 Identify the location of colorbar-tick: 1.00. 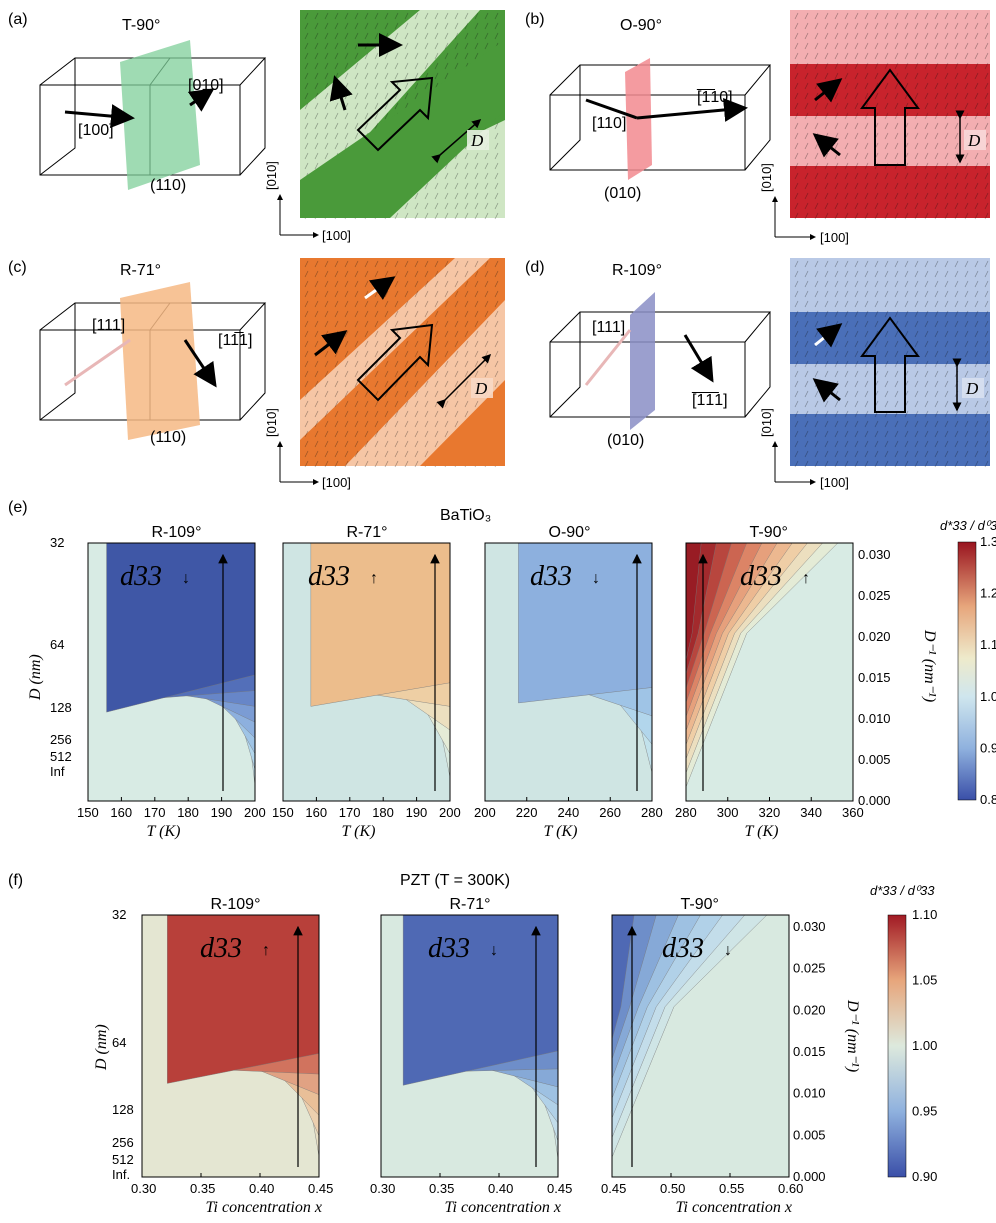
(924, 1045).